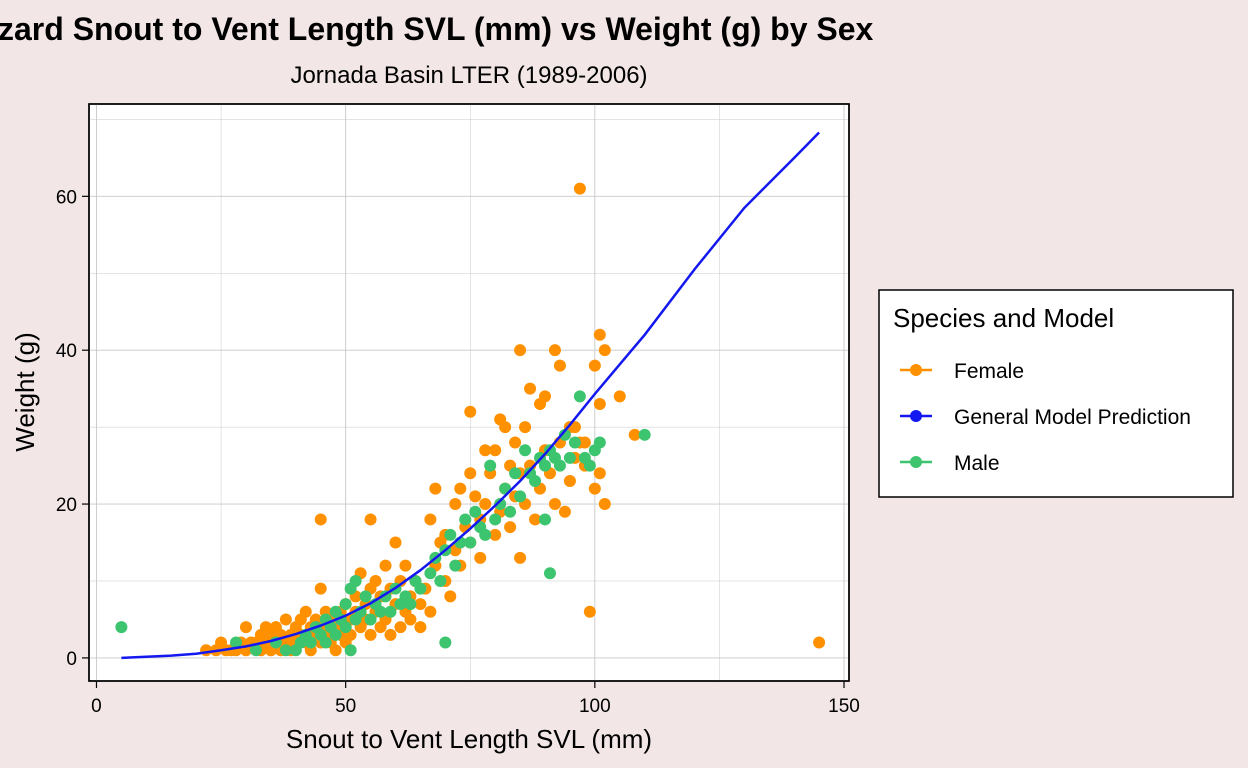 Image resolution: width=1248 pixels, height=768 pixels. I want to click on male-points, so click(383, 523).